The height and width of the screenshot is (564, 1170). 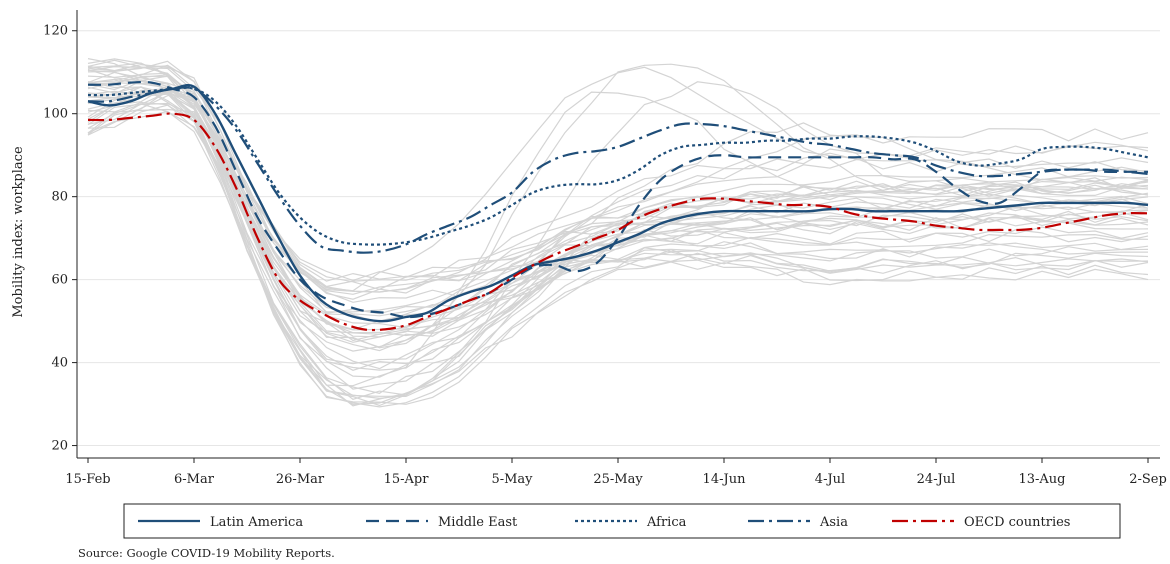 I want to click on x-tick-label: 4-Jul, so click(x=830, y=479).